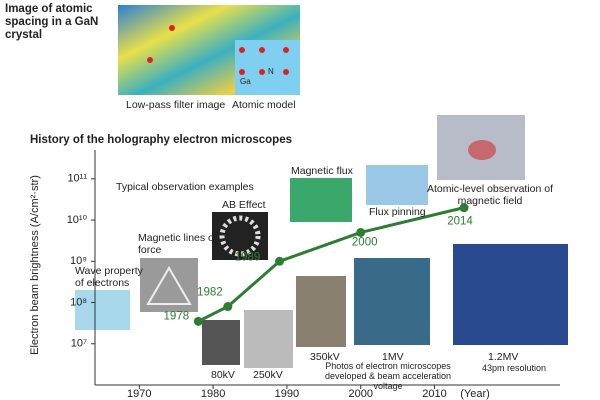 This screenshot has height=400, width=600. Describe the element at coordinates (268, 375) in the screenshot. I see `annotation: 250kV` at that location.